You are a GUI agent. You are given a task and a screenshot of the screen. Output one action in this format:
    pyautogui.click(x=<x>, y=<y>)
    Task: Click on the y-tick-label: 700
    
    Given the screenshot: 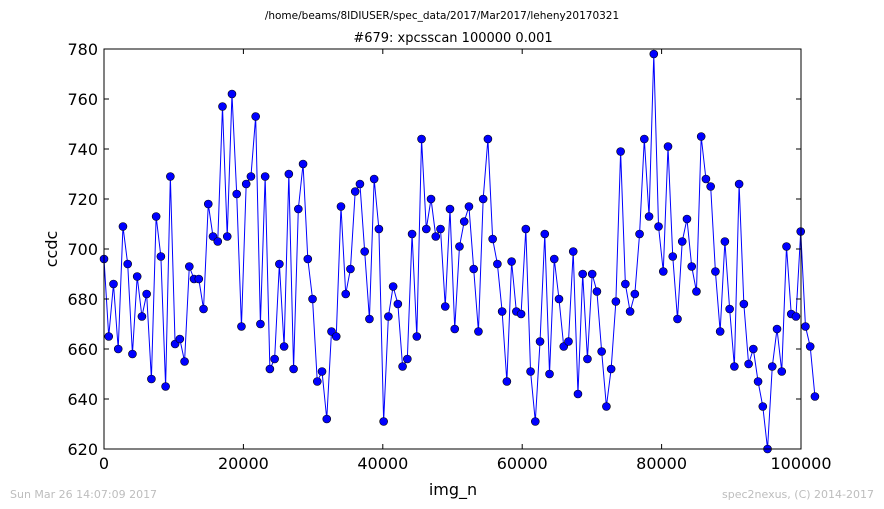 What is the action you would take?
    pyautogui.click(x=82, y=249)
    